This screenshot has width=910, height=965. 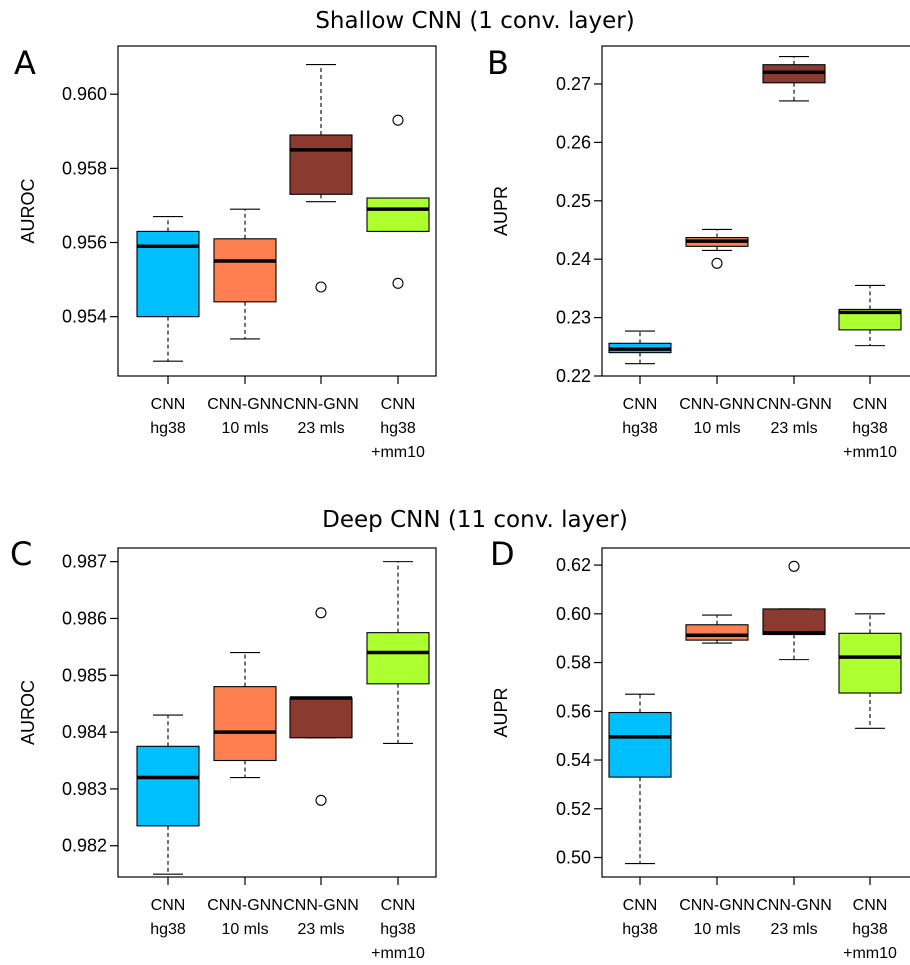 I want to click on y-tick-label: 0.982, so click(x=84, y=846).